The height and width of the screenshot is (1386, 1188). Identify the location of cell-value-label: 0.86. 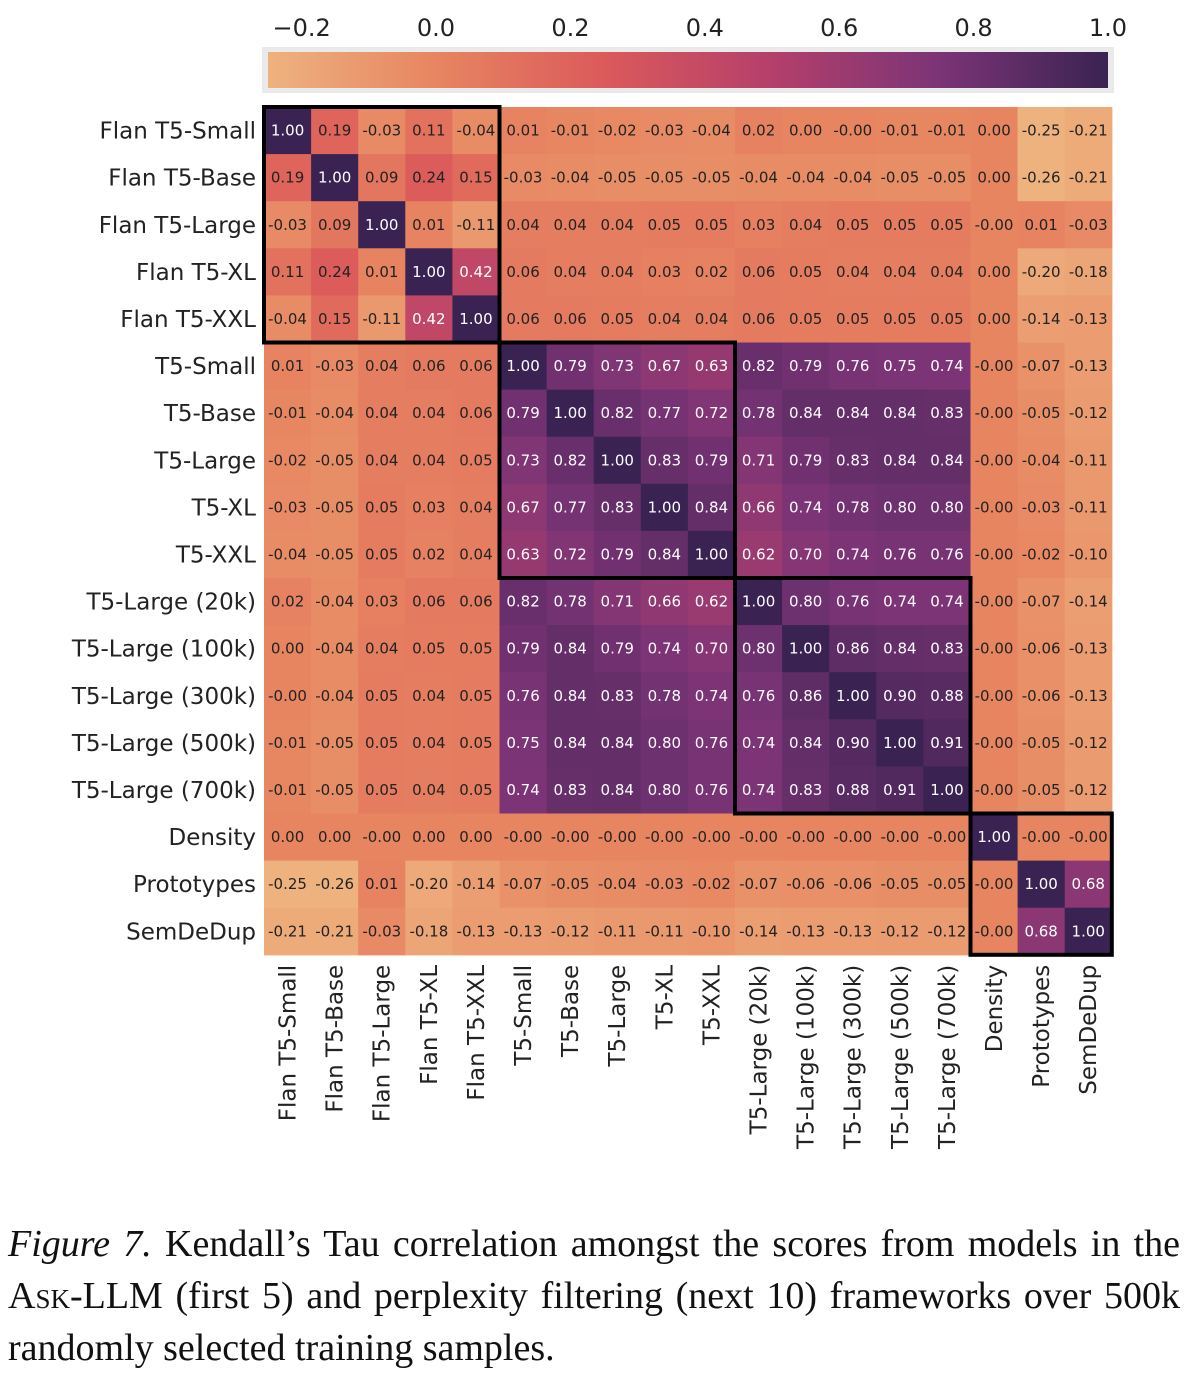
(805, 696).